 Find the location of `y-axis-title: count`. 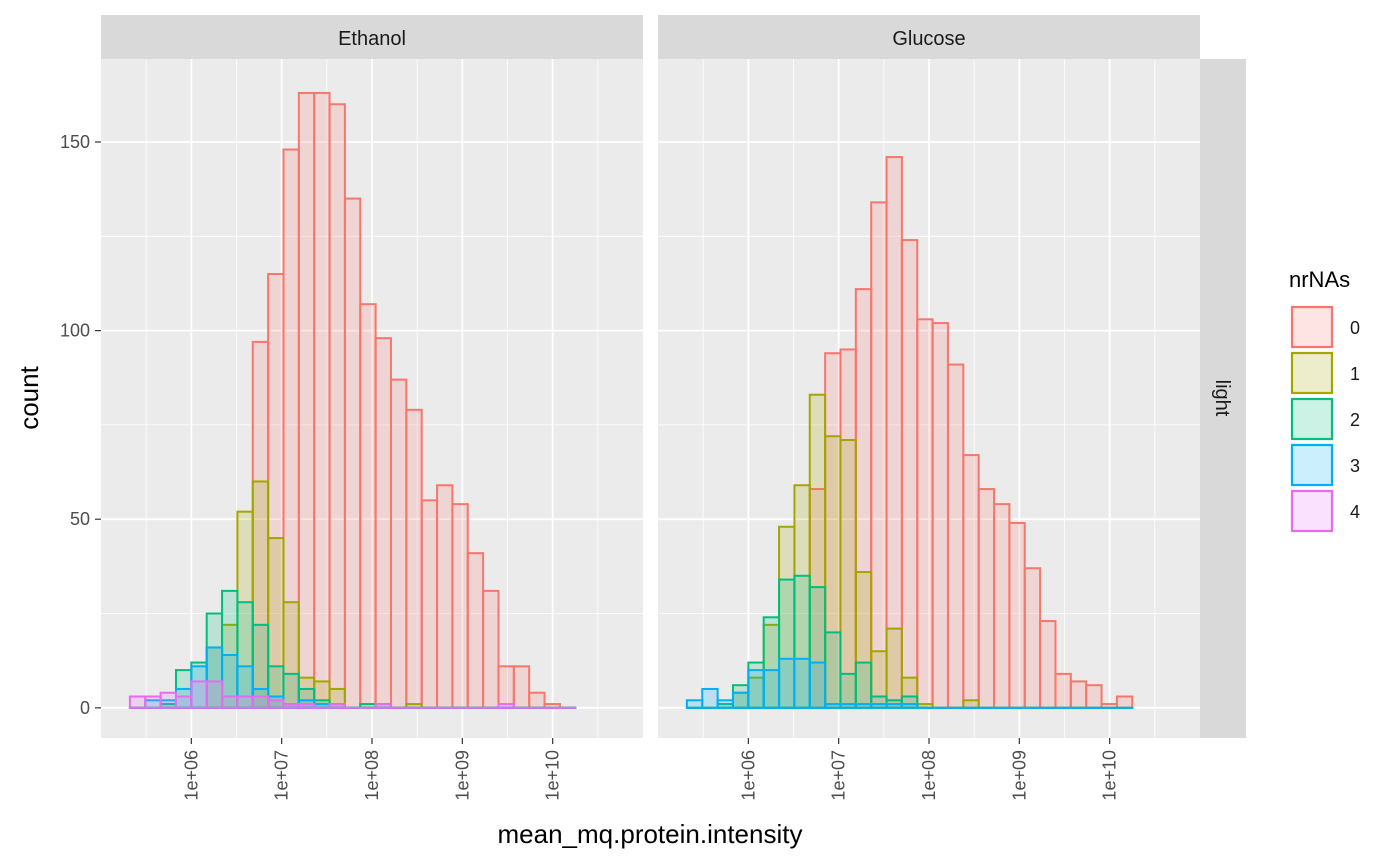

y-axis-title: count is located at coordinates (29, 397).